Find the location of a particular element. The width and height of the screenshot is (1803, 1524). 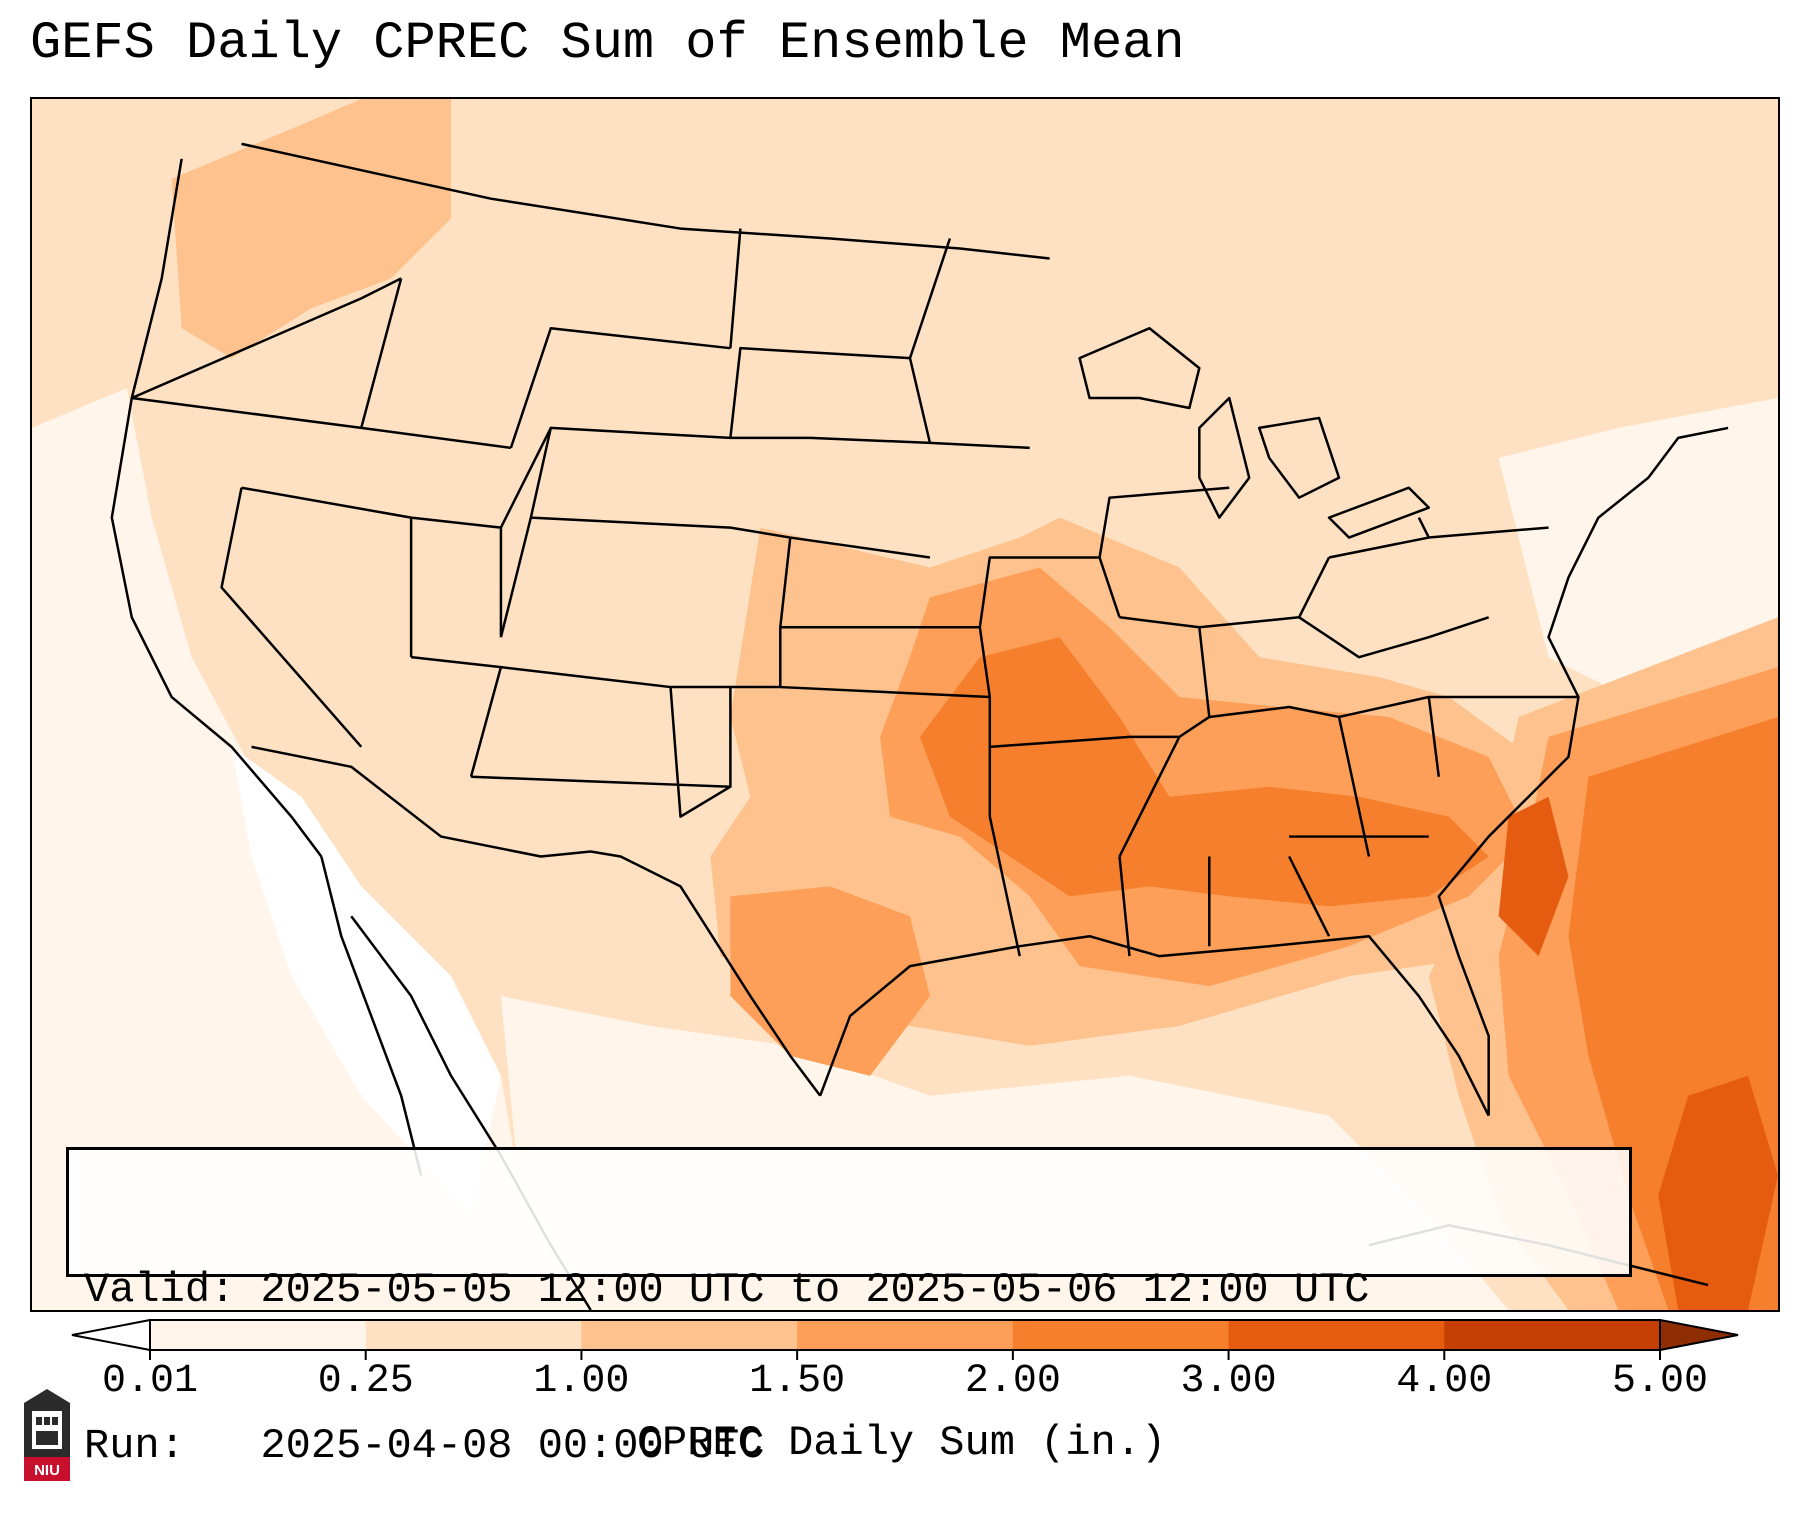

svg-text: NIU is located at coordinates (47, 1470).